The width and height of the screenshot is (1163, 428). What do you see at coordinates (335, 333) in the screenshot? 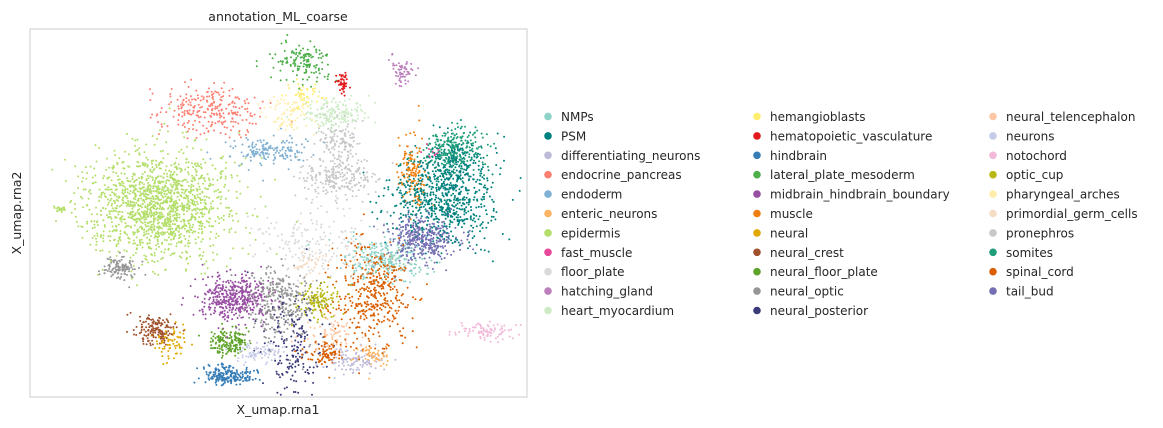
I see `point-neural_telencephalon` at bounding box center [335, 333].